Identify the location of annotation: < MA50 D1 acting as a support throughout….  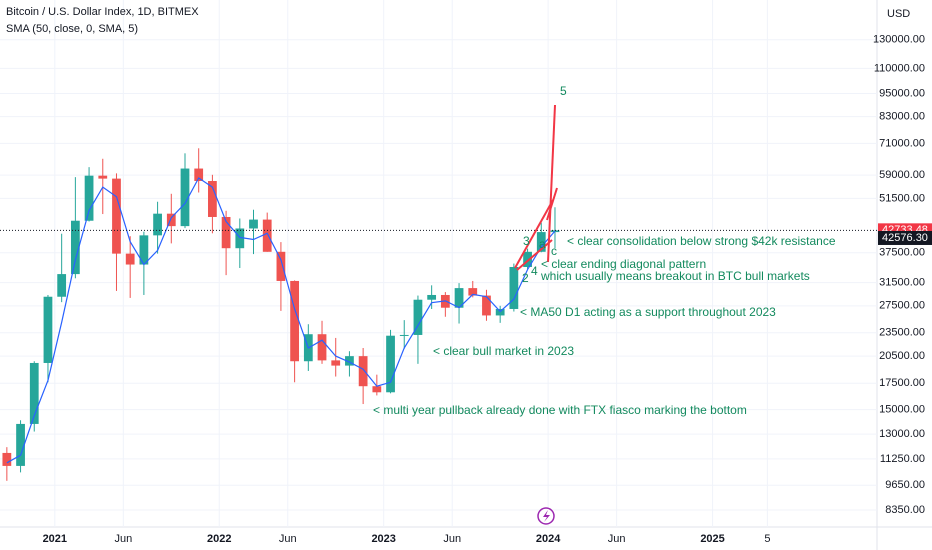
(648, 312).